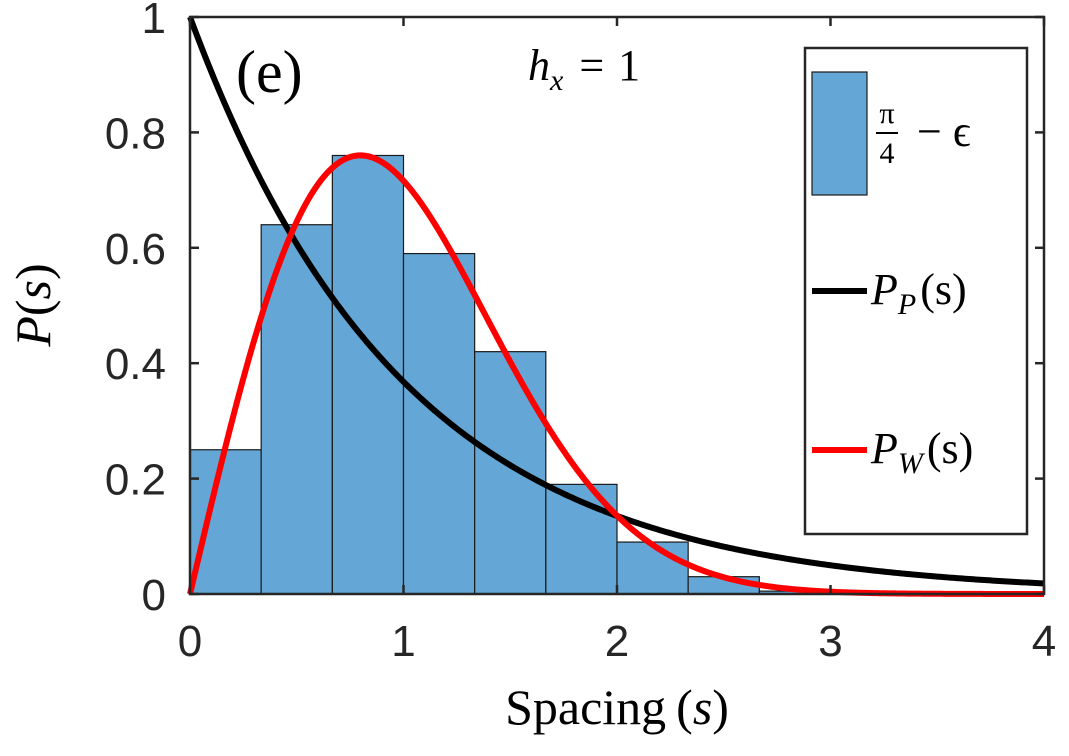 This screenshot has height=756, width=1069. What do you see at coordinates (921, 452) in the screenshot?
I see `legend-pw-label: PW(s)` at bounding box center [921, 452].